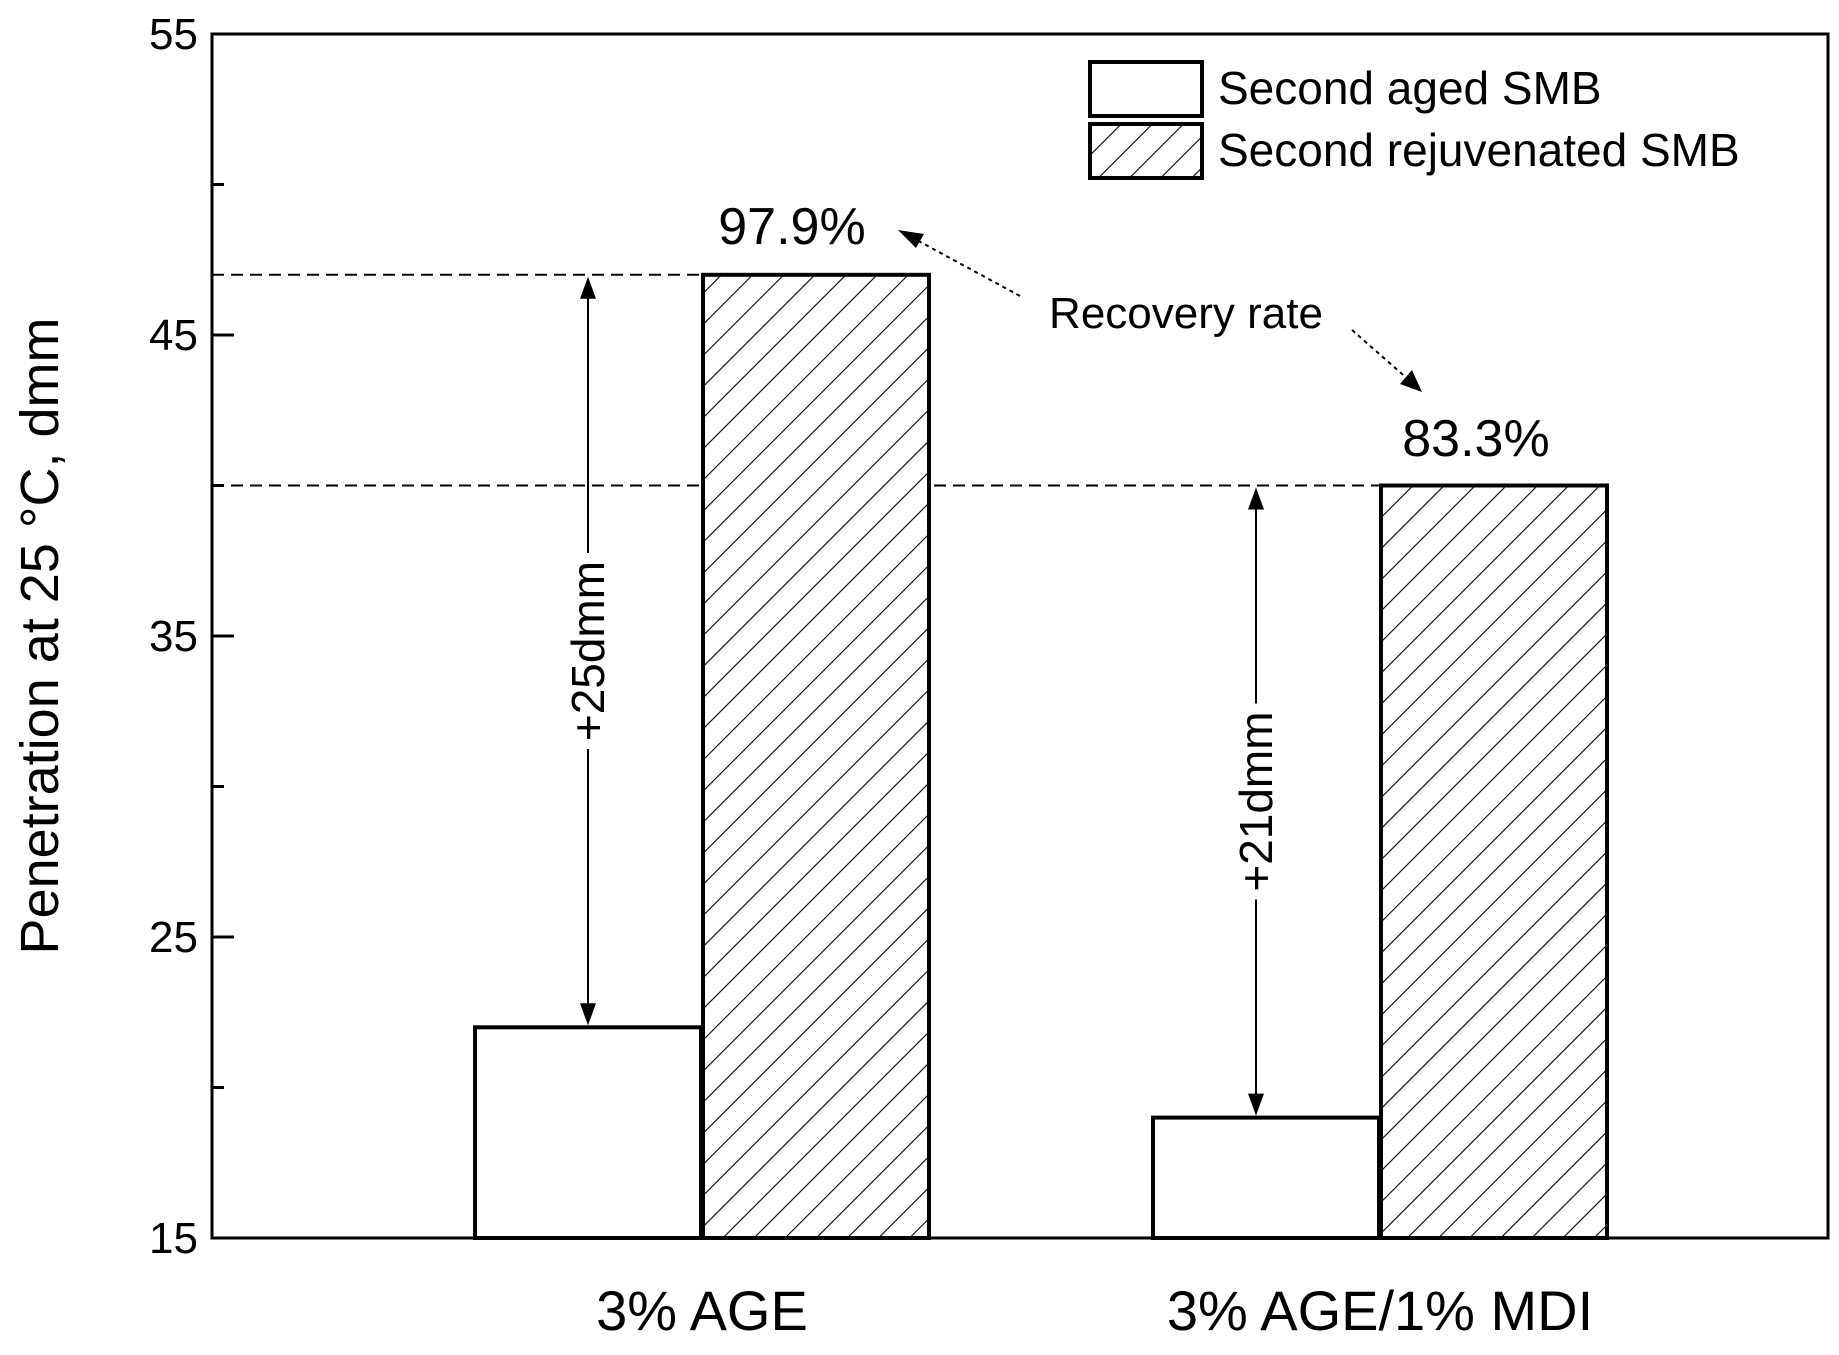 The height and width of the screenshot is (1355, 1839). What do you see at coordinates (1479, 150) in the screenshot?
I see `legend-label-rejuvenated: Second rejuvenated SMB` at bounding box center [1479, 150].